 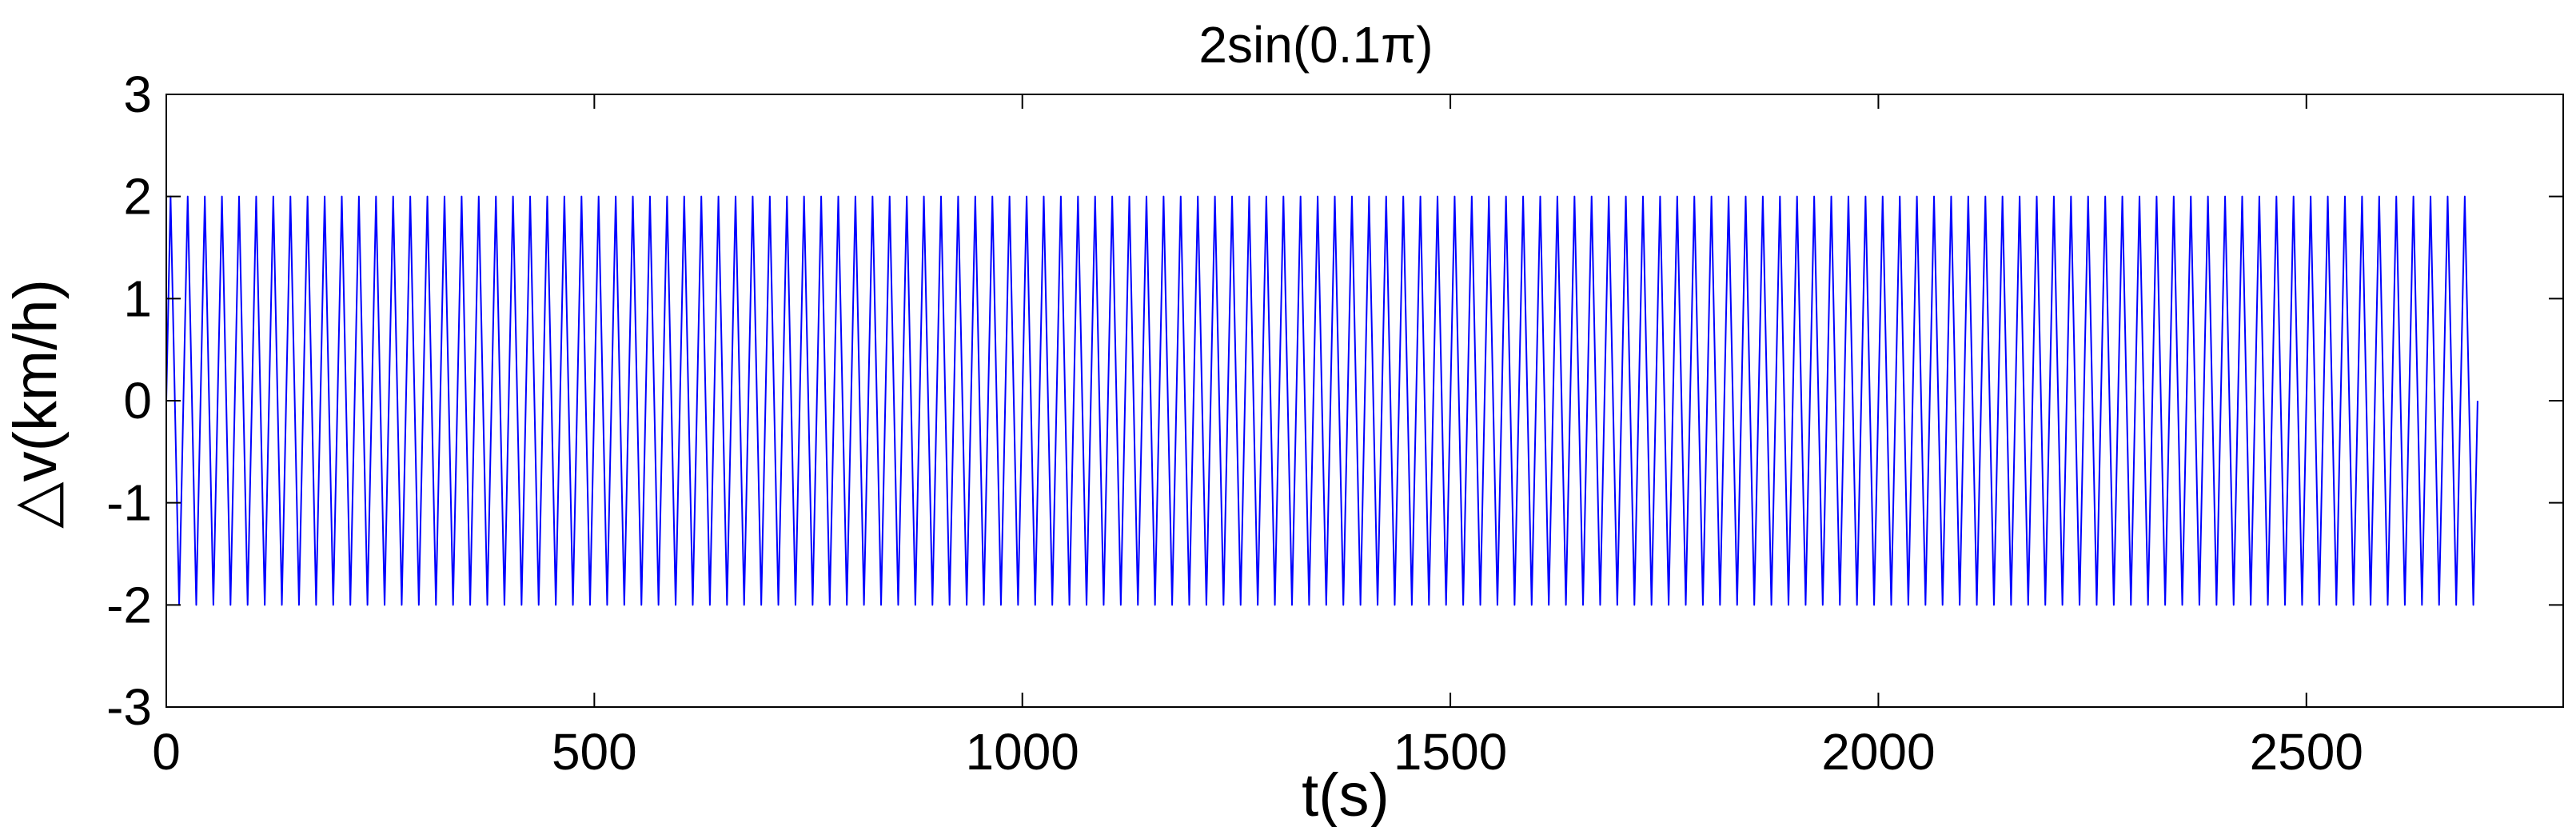 What do you see at coordinates (137, 400) in the screenshot?
I see `y-tick-label: 0` at bounding box center [137, 400].